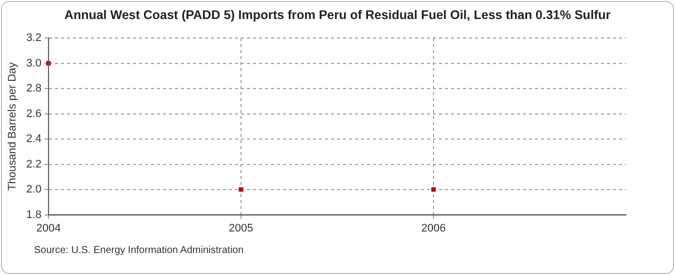  Describe the element at coordinates (12, 126) in the screenshot. I see `y-axis-title: Thousand Barrels per Day` at that location.